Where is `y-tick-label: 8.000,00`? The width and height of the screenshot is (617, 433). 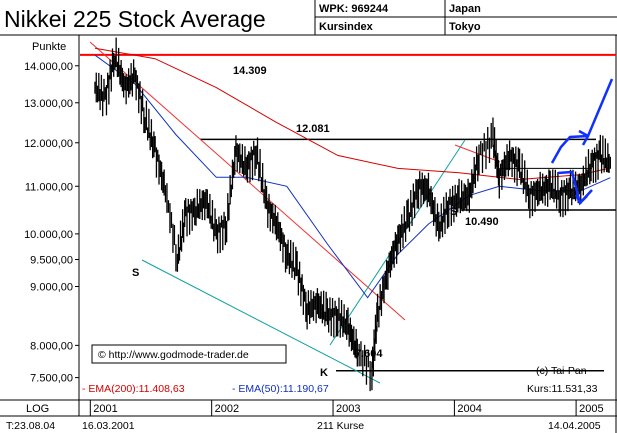 y-tick-label: 8.000,00 is located at coordinates (51, 346).